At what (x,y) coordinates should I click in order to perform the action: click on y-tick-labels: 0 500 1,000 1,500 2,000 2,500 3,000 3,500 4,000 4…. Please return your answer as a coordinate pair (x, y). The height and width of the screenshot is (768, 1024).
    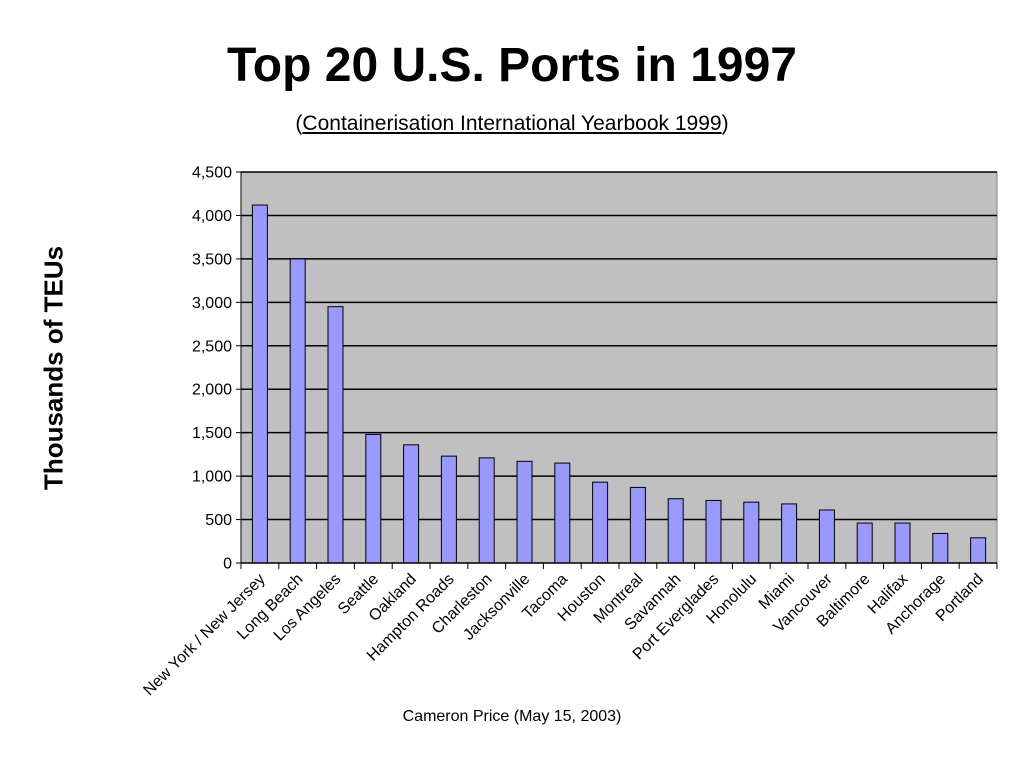
    Looking at the image, I should click on (212, 369).